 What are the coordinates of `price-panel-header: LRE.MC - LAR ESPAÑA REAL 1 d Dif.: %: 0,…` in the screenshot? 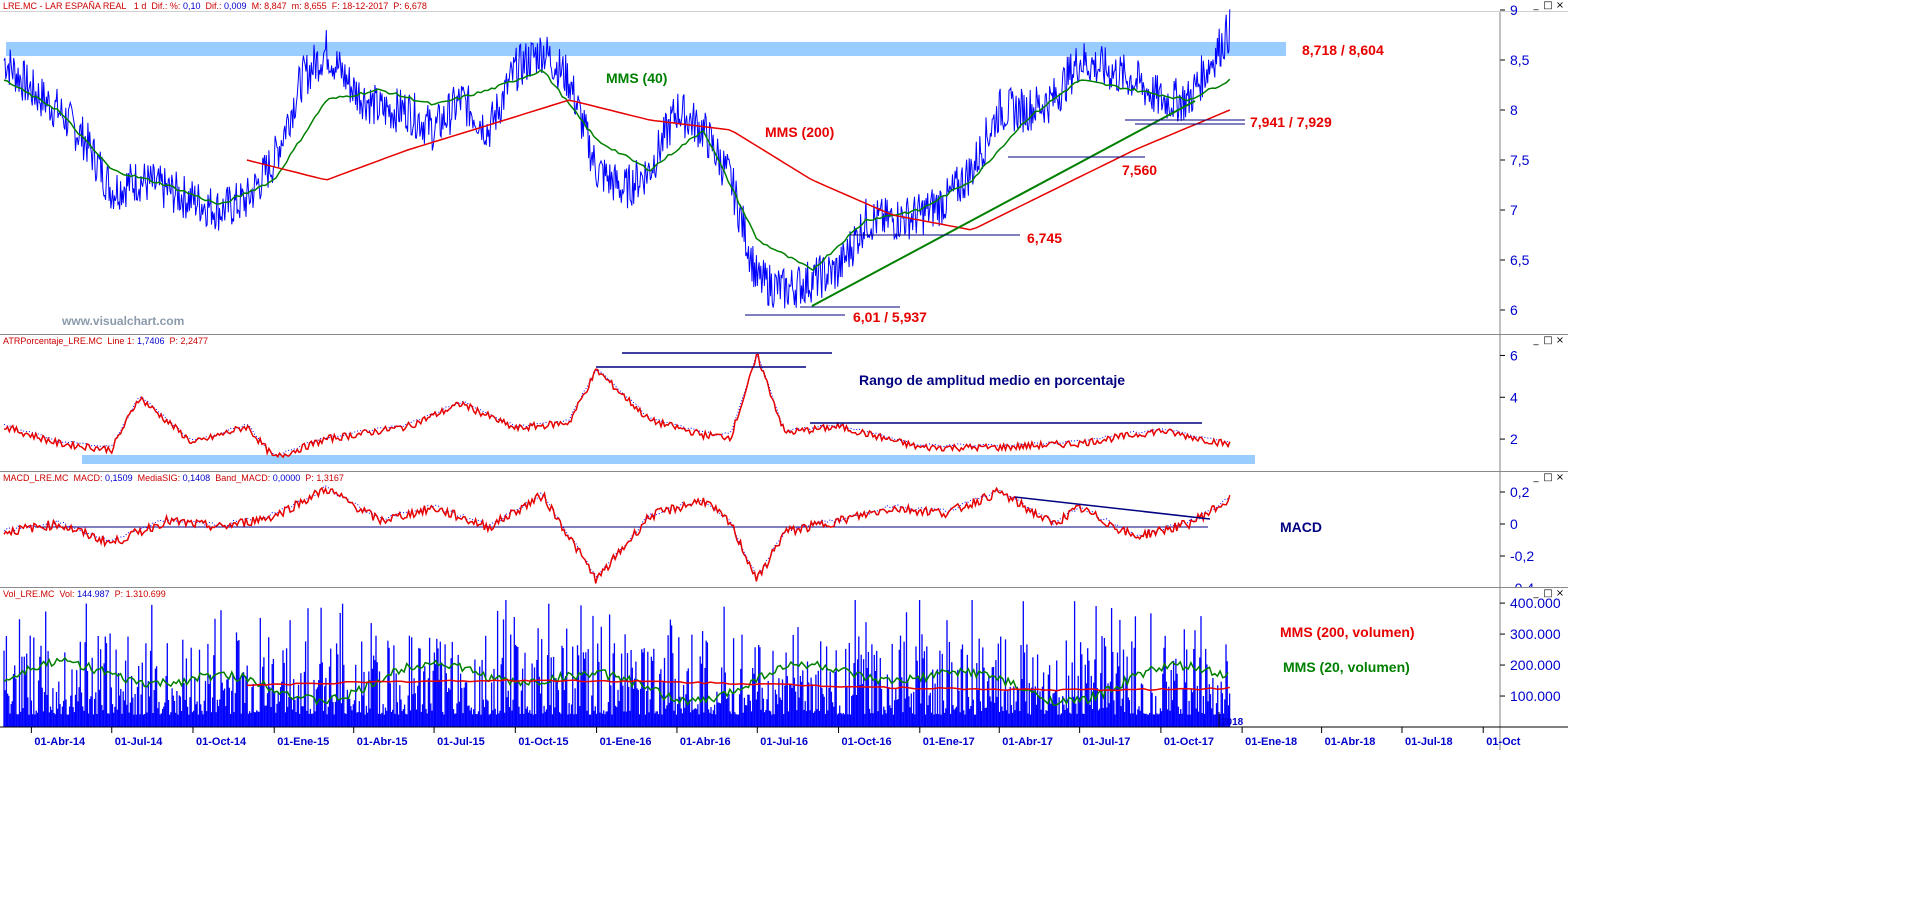 It's located at (215, 6).